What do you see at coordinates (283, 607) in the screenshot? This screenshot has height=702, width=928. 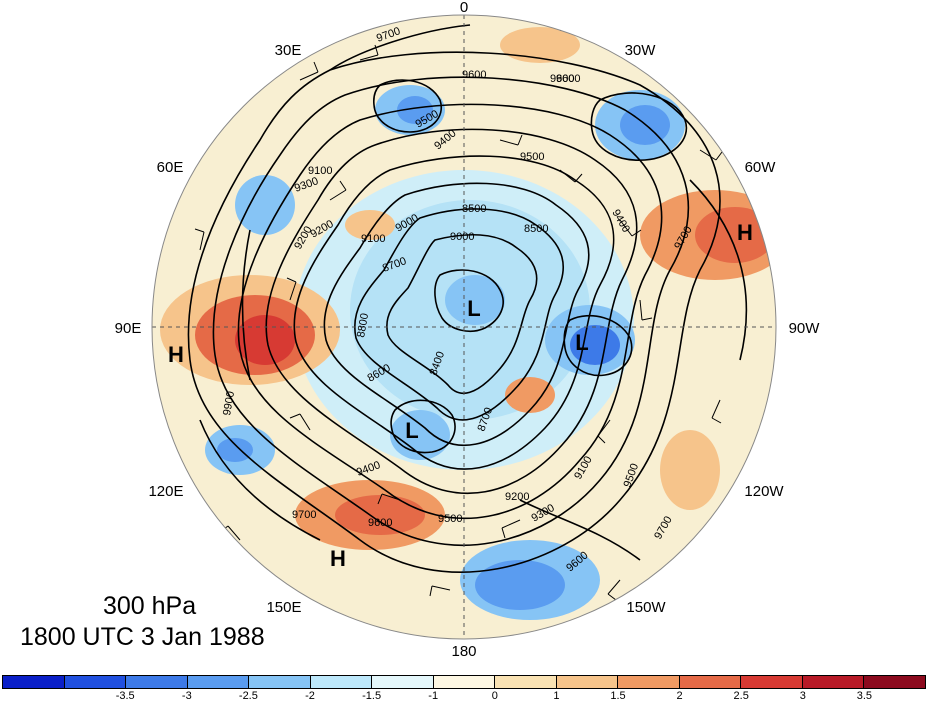 I see `lon-label-150e: 150E` at bounding box center [283, 607].